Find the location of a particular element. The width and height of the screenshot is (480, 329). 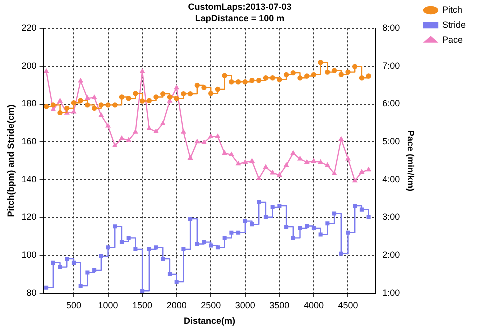

y-tick-label: 120 is located at coordinates (29, 217).